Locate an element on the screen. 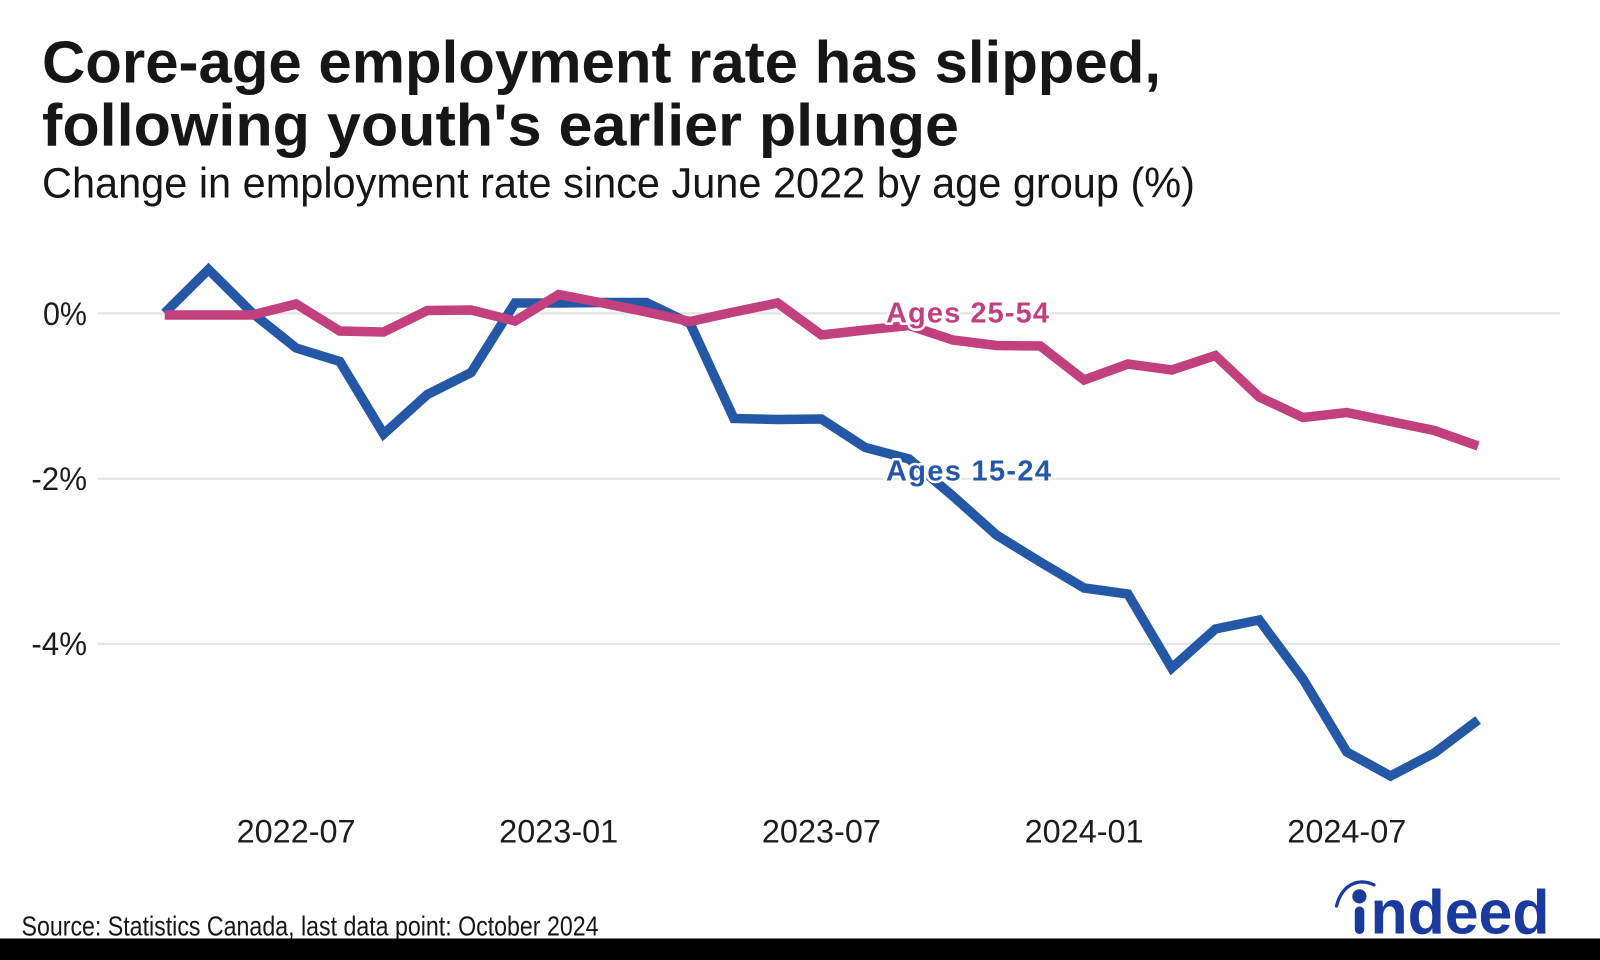 The image size is (1600, 960). svg-text: Ages 15-24 is located at coordinates (968, 472).